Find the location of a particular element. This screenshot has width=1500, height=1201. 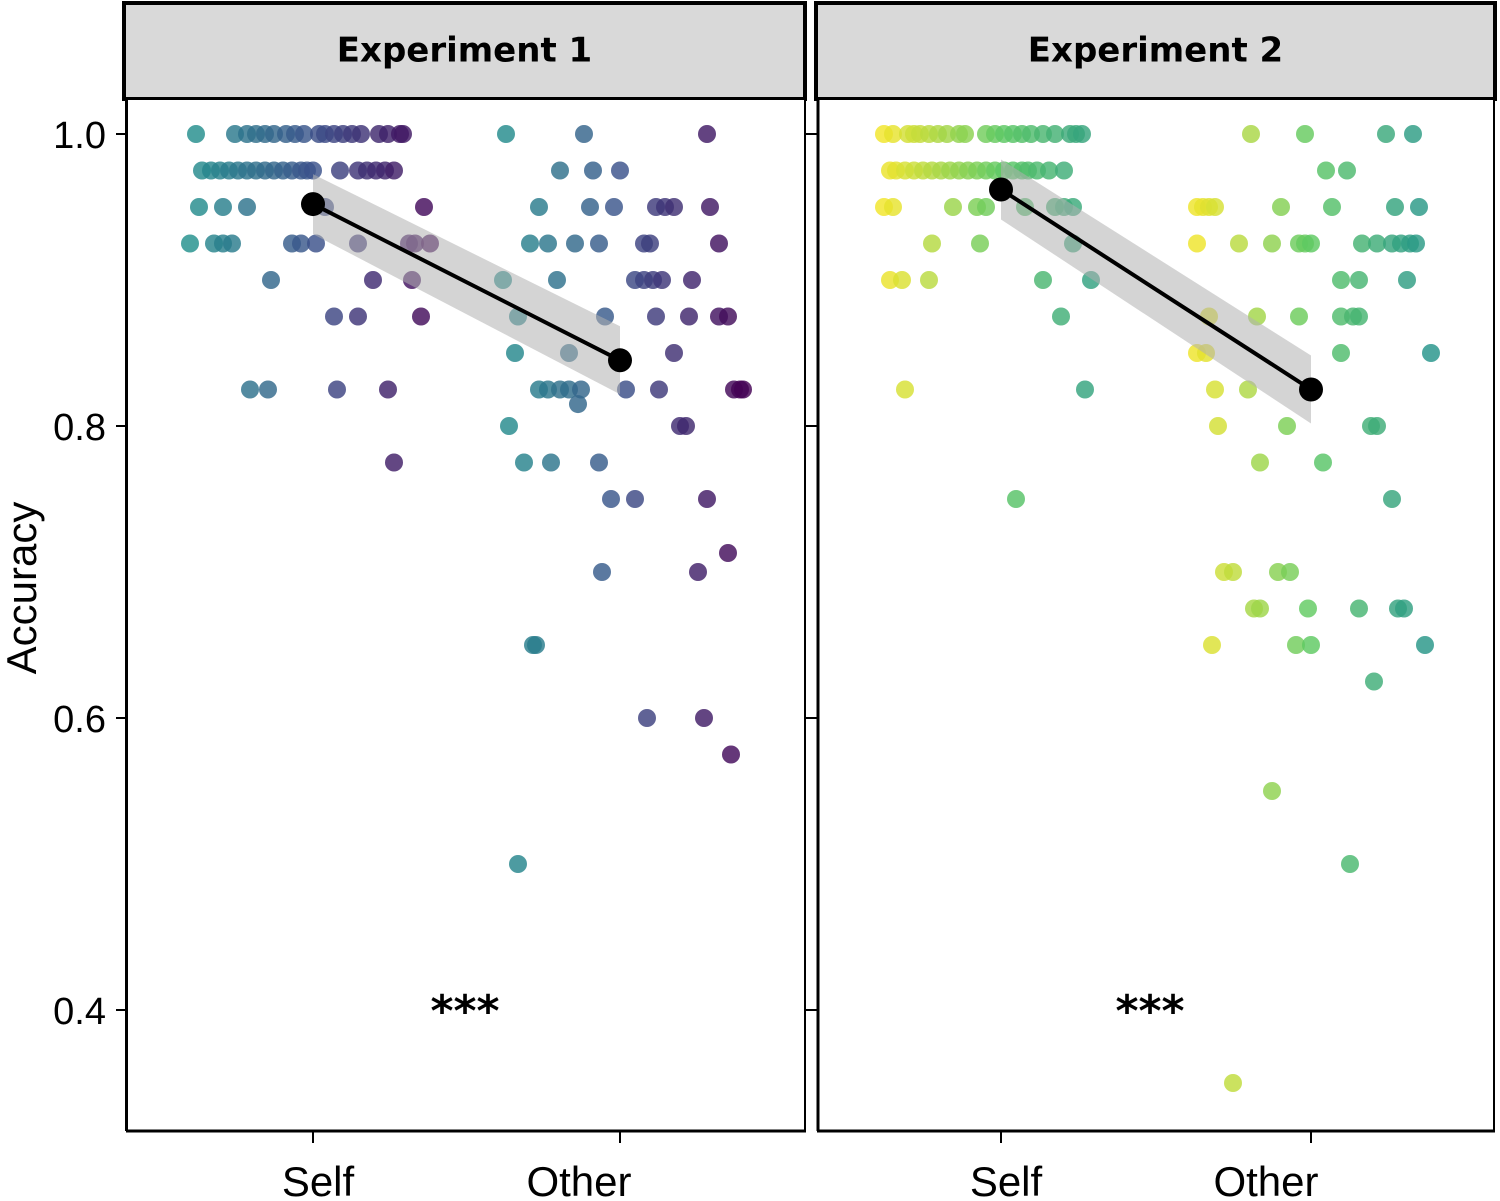

y-tick-label: 1.0 is located at coordinates (79, 136).